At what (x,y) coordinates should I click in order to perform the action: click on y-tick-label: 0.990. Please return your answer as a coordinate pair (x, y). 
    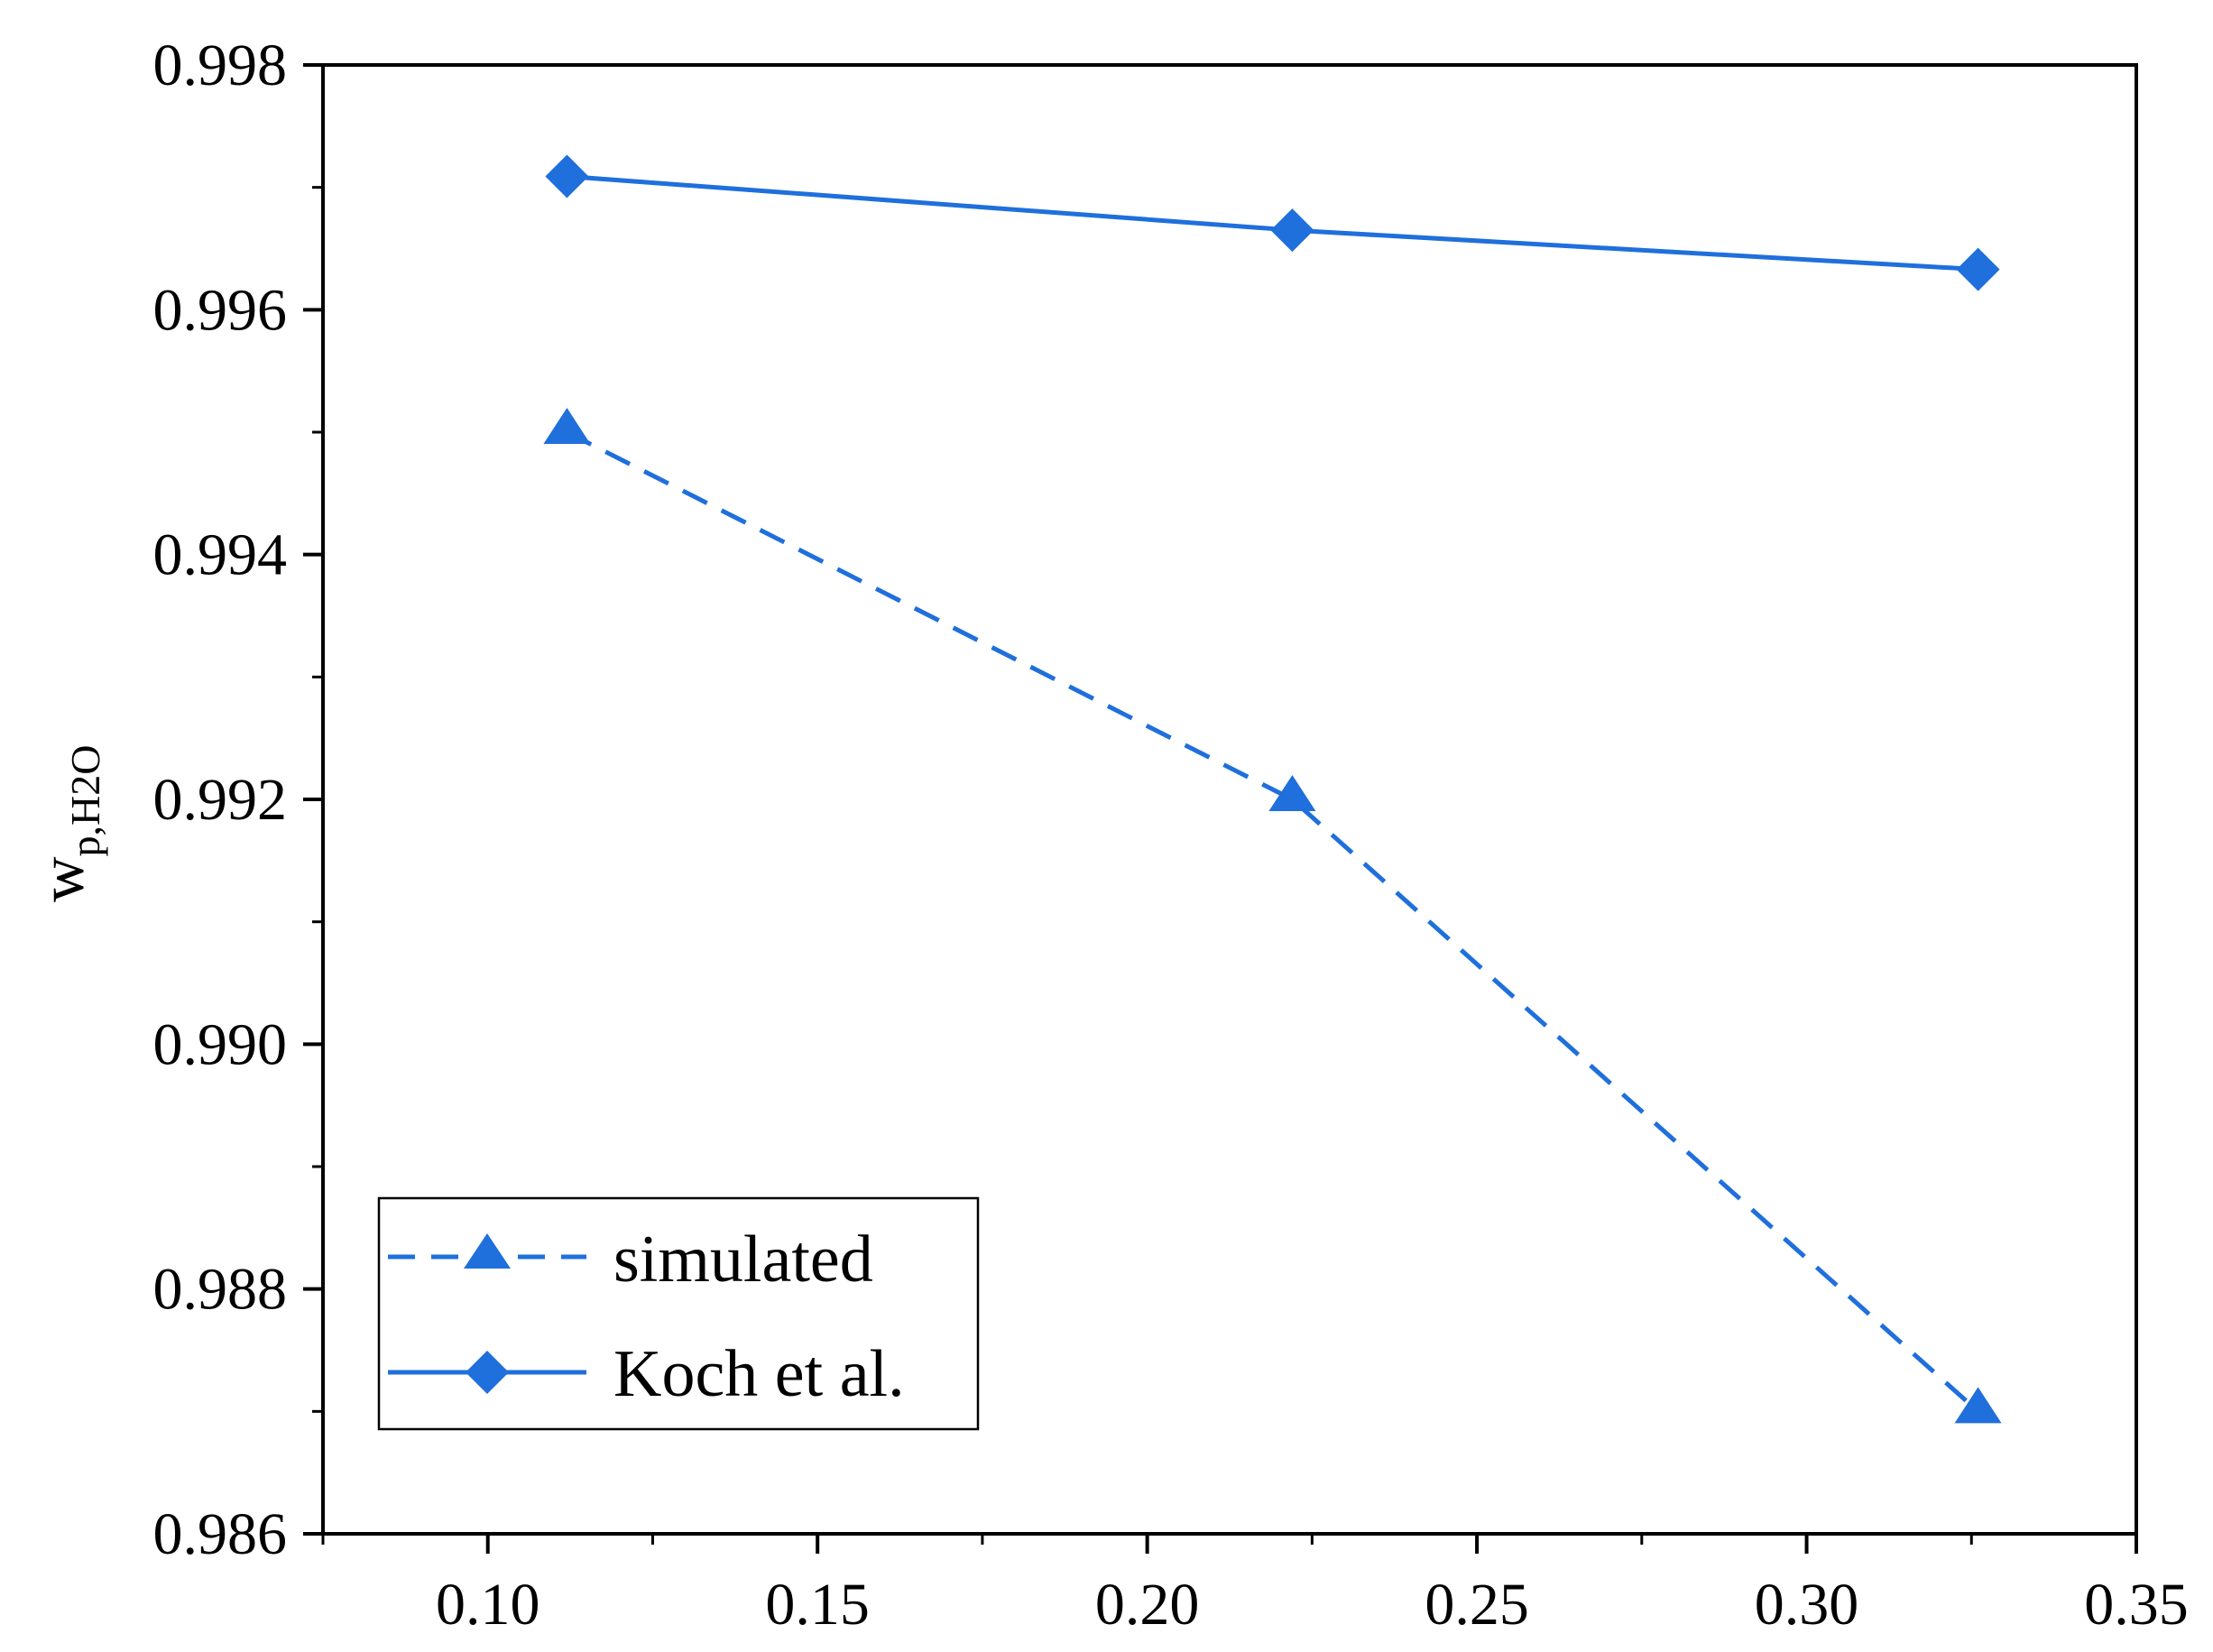
    Looking at the image, I should click on (220, 1044).